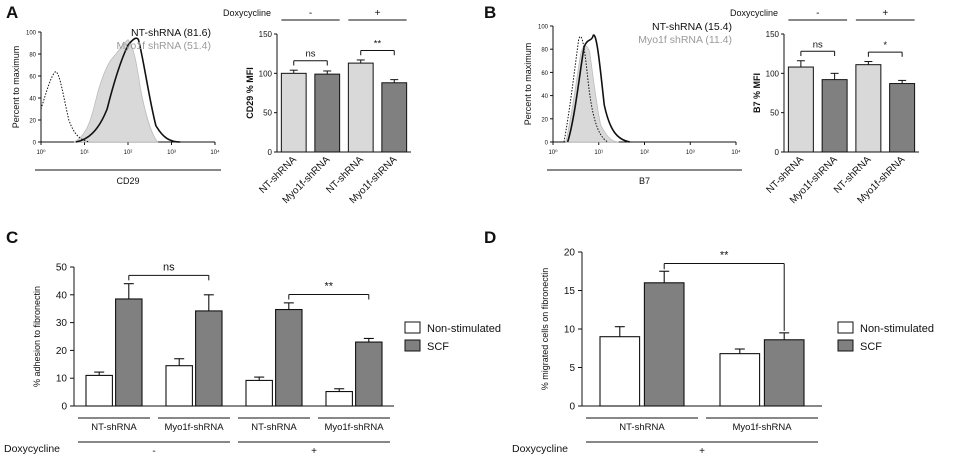  What do you see at coordinates (545, 329) in the screenshot?
I see `grouped-y-label: % migrated cells on fibronectin` at bounding box center [545, 329].